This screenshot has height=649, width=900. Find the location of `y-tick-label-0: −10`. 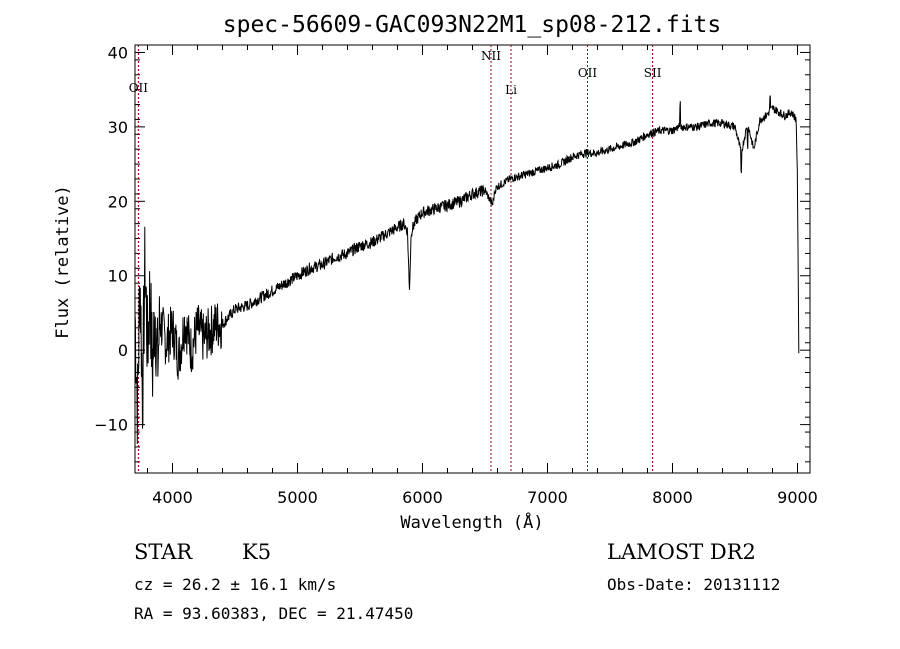

y-tick-label-0: −10 is located at coordinates (111, 425).